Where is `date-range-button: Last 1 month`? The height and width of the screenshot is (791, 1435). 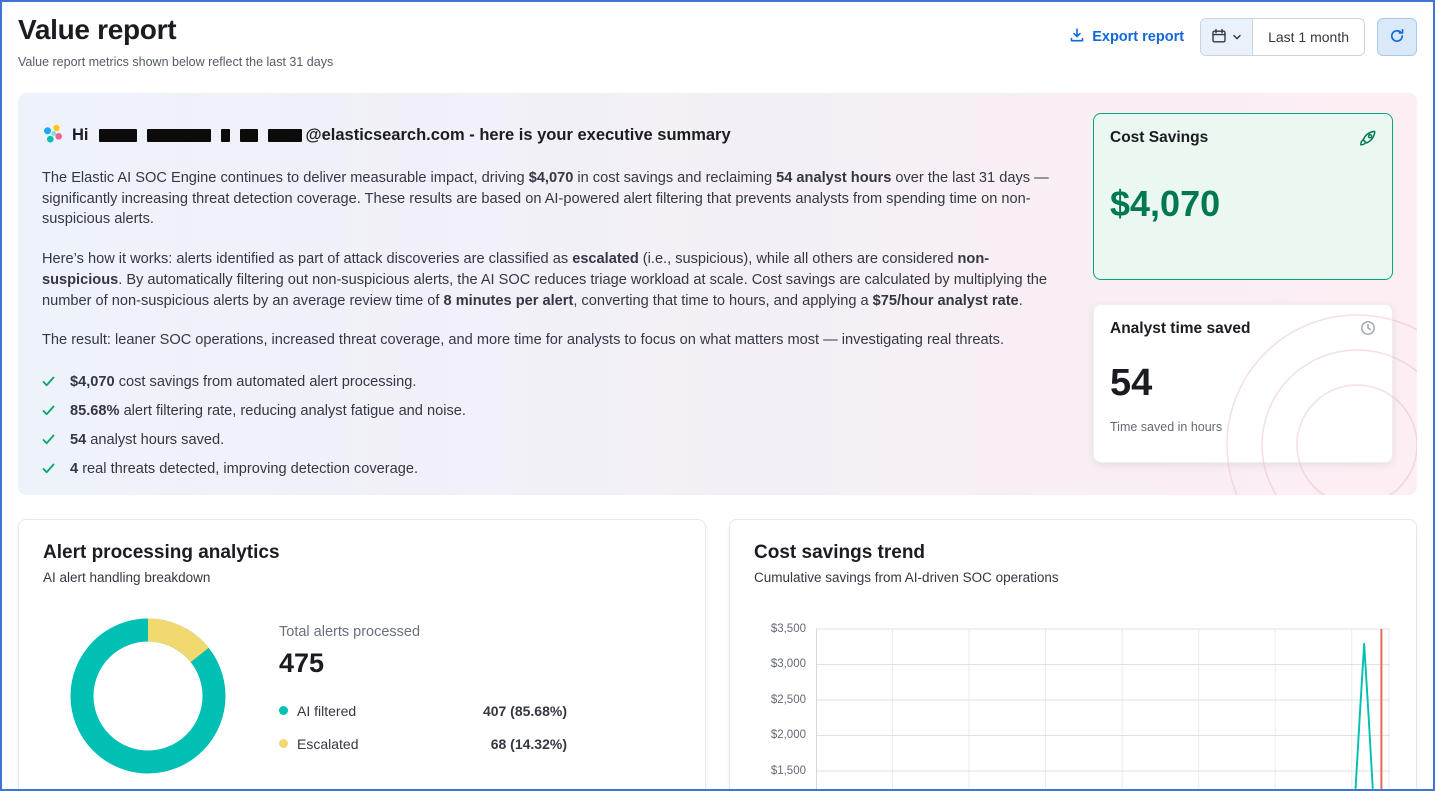 date-range-button: Last 1 month is located at coordinates (1308, 37).